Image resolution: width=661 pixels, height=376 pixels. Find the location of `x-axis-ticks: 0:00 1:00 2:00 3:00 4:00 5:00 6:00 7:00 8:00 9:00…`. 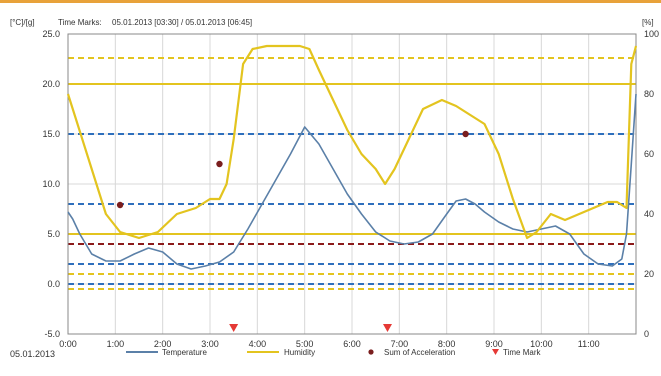

x-axis-ticks: 0:00 1:00 2:00 3:00 4:00 5:00 6:00 7:00 8:00 9:00… is located at coordinates (329, 344).